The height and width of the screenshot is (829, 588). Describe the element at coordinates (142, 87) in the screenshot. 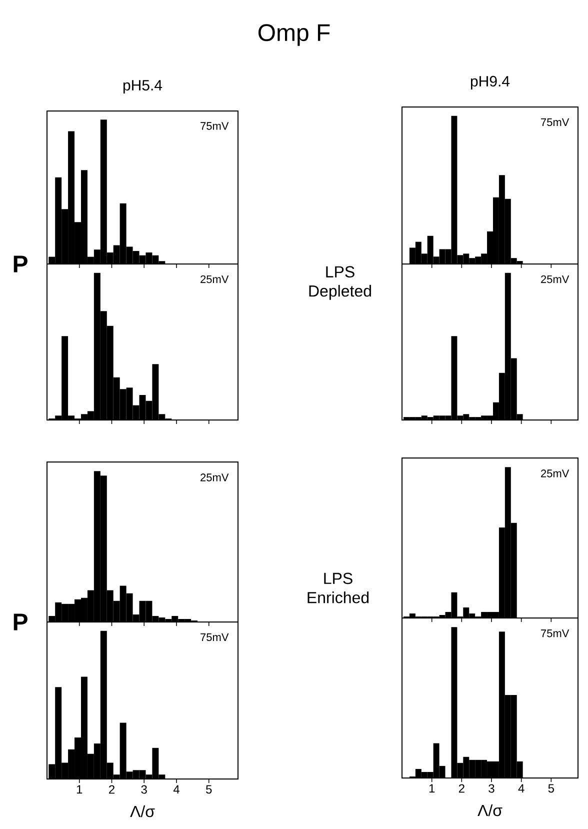

I see `chart-title: pH5.4` at that location.